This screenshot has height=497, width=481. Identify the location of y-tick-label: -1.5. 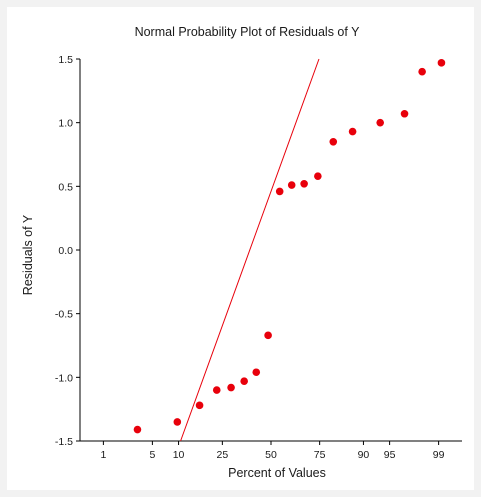
(64, 442).